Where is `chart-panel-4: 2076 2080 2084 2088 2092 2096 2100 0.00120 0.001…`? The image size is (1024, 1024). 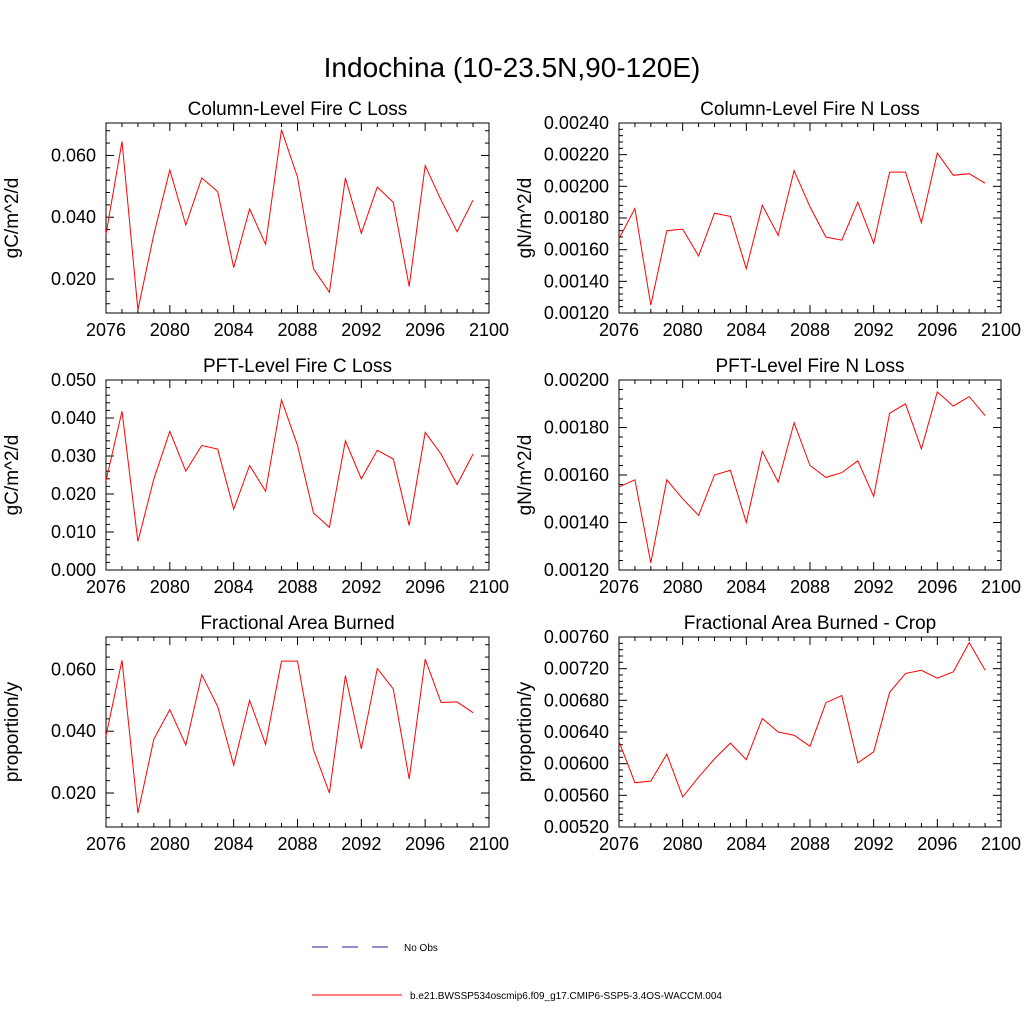 chart-panel-4: 2076 2080 2084 2088 2092 2096 2100 0.00120 0.001… is located at coordinates (768, 476).